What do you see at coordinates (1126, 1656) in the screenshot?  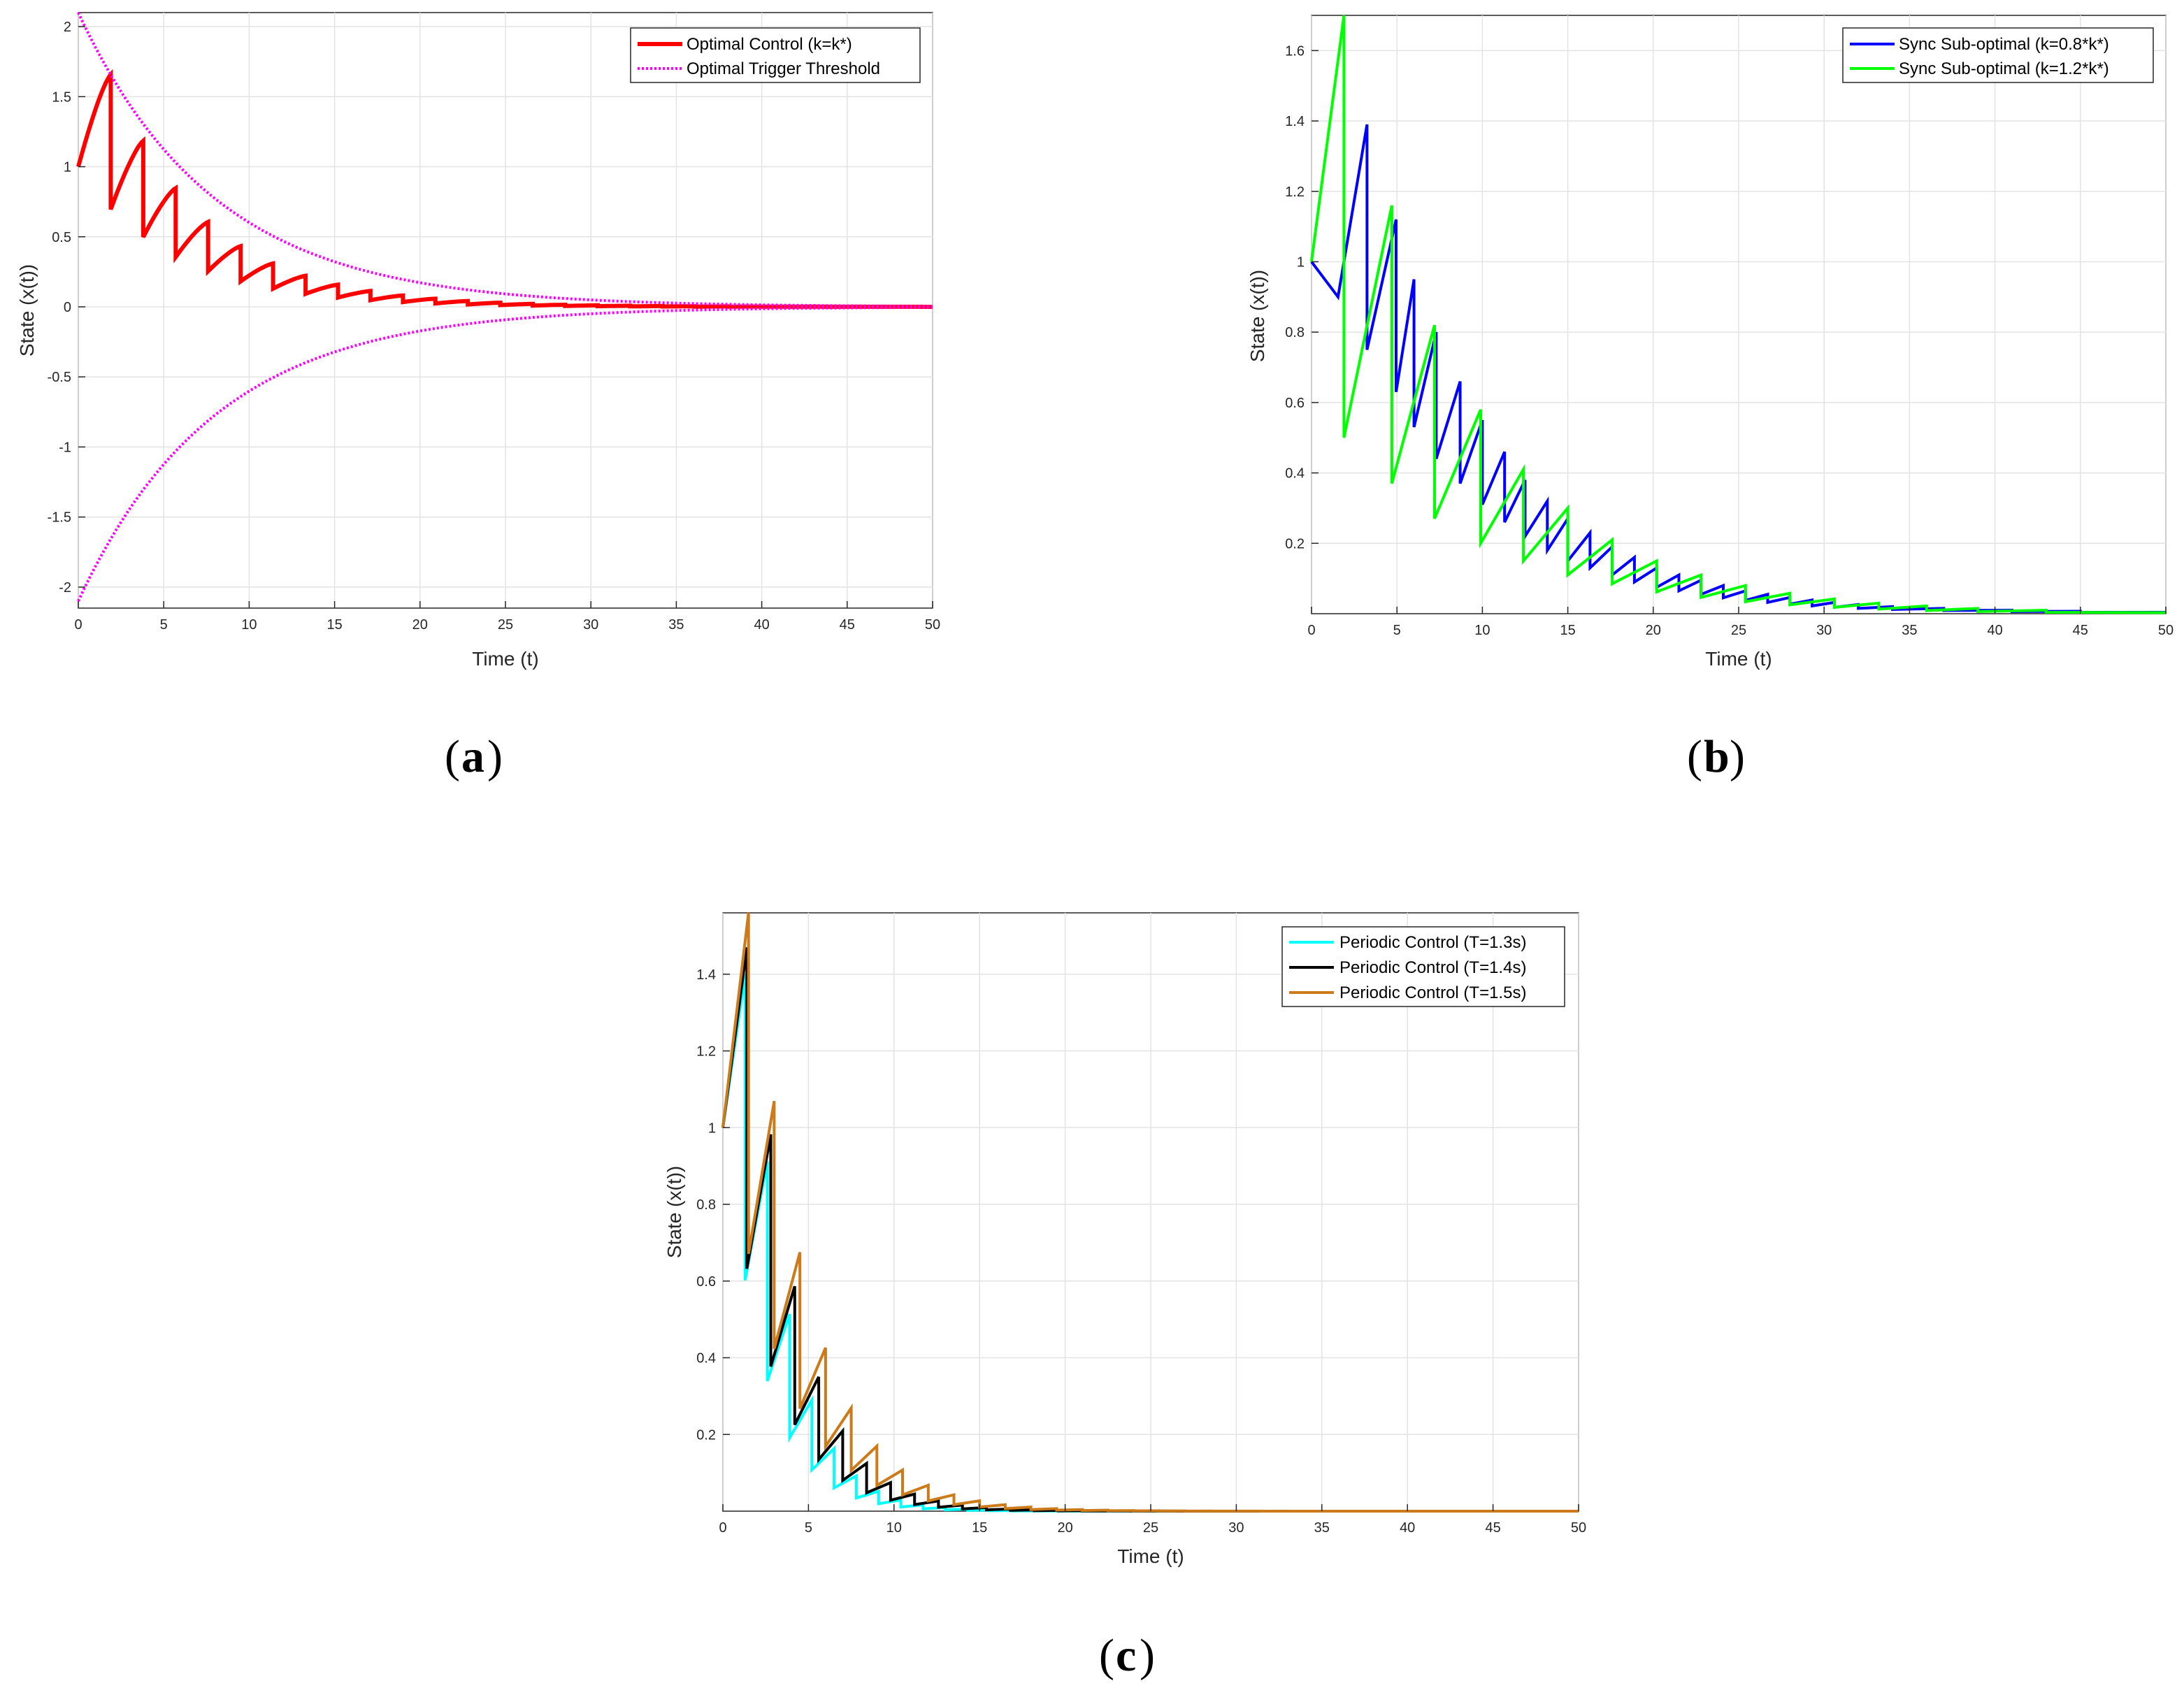 I see `caption-c: c` at bounding box center [1126, 1656].